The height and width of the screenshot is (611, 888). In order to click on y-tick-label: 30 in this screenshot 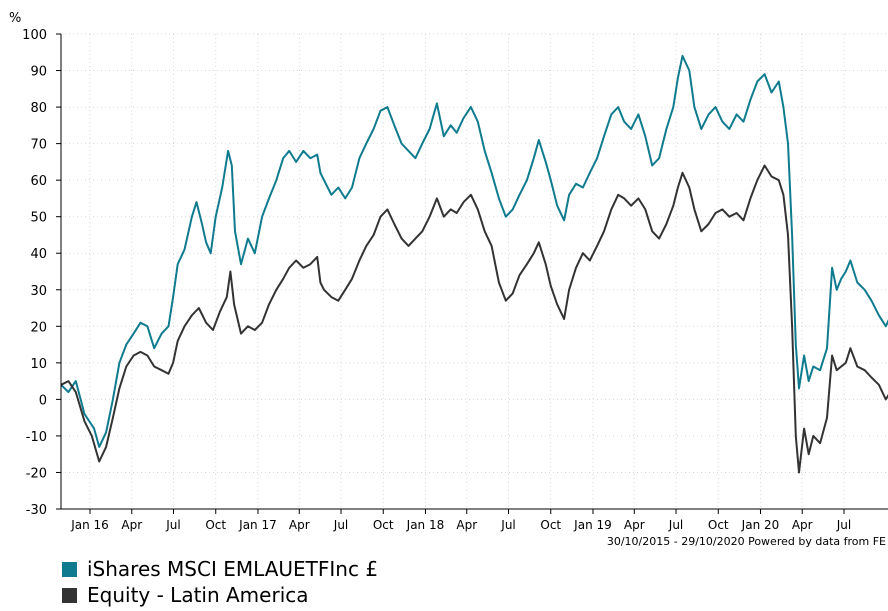, I will do `click(38, 291)`.